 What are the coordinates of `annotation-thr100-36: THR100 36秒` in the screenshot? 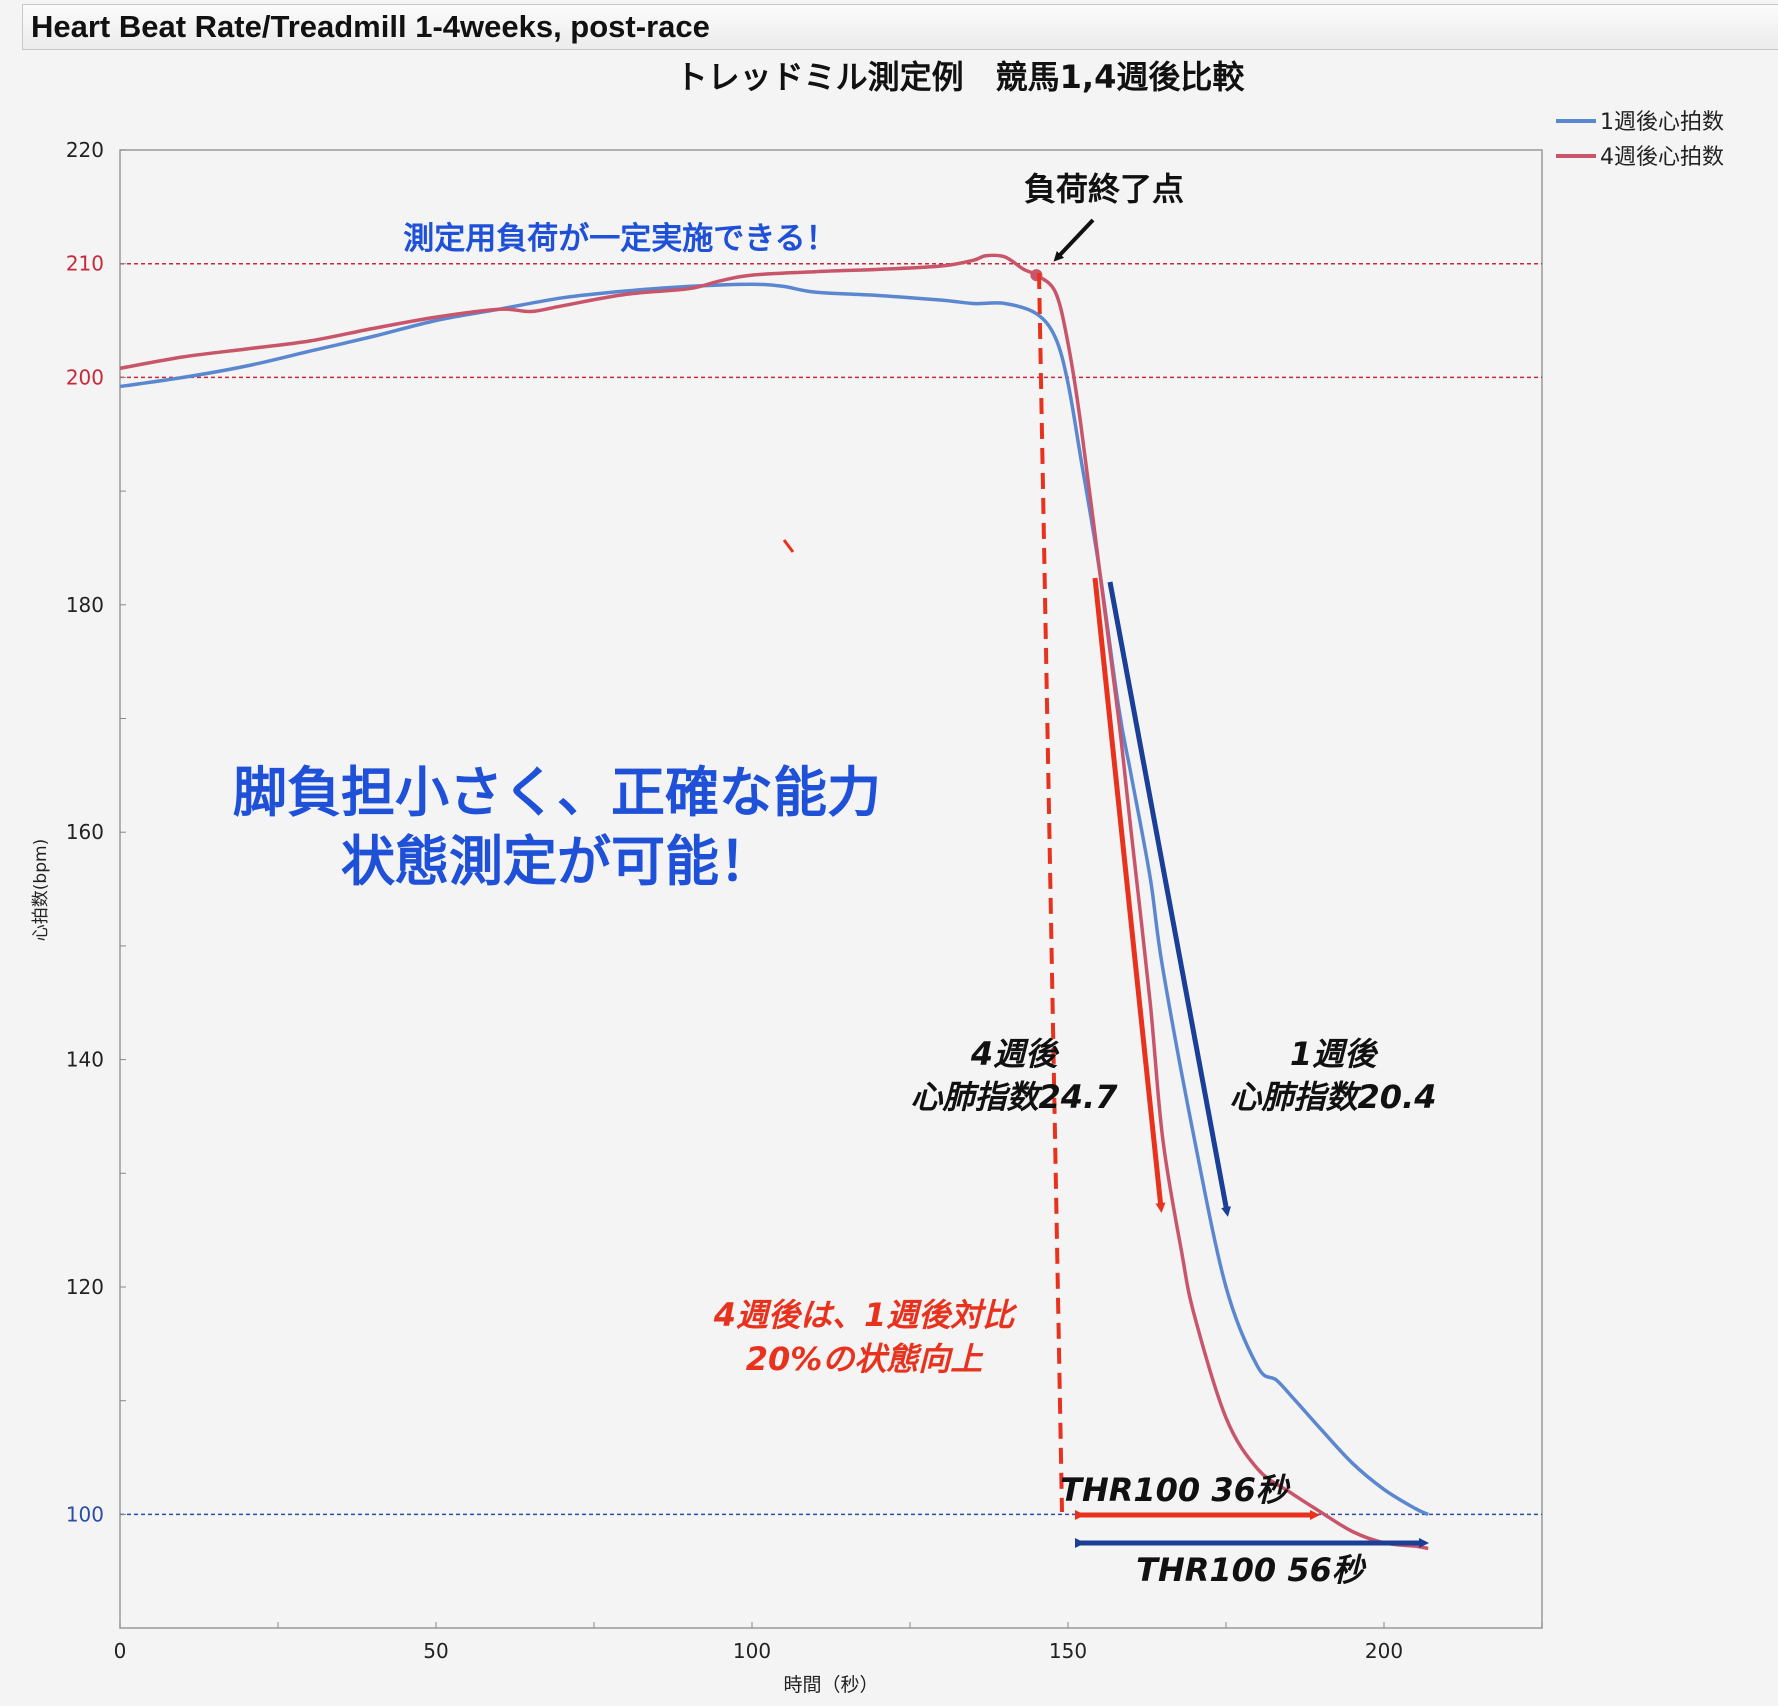 It's located at (1175, 1490).